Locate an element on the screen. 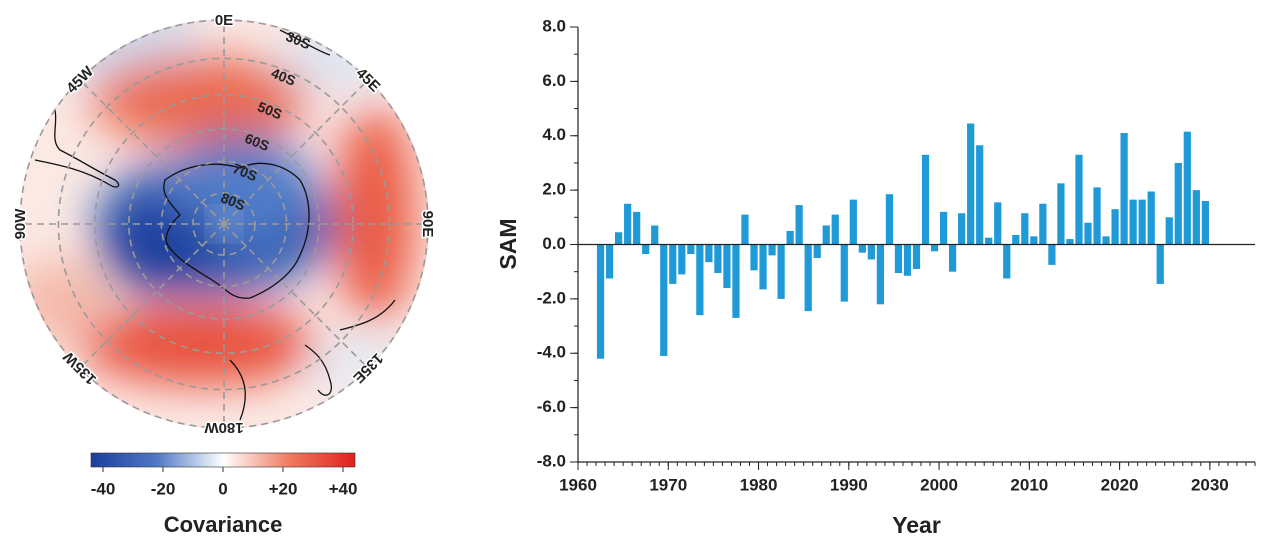 Image resolution: width=1262 pixels, height=543 pixels. x-tick-label: 2010 is located at coordinates (1029, 484).